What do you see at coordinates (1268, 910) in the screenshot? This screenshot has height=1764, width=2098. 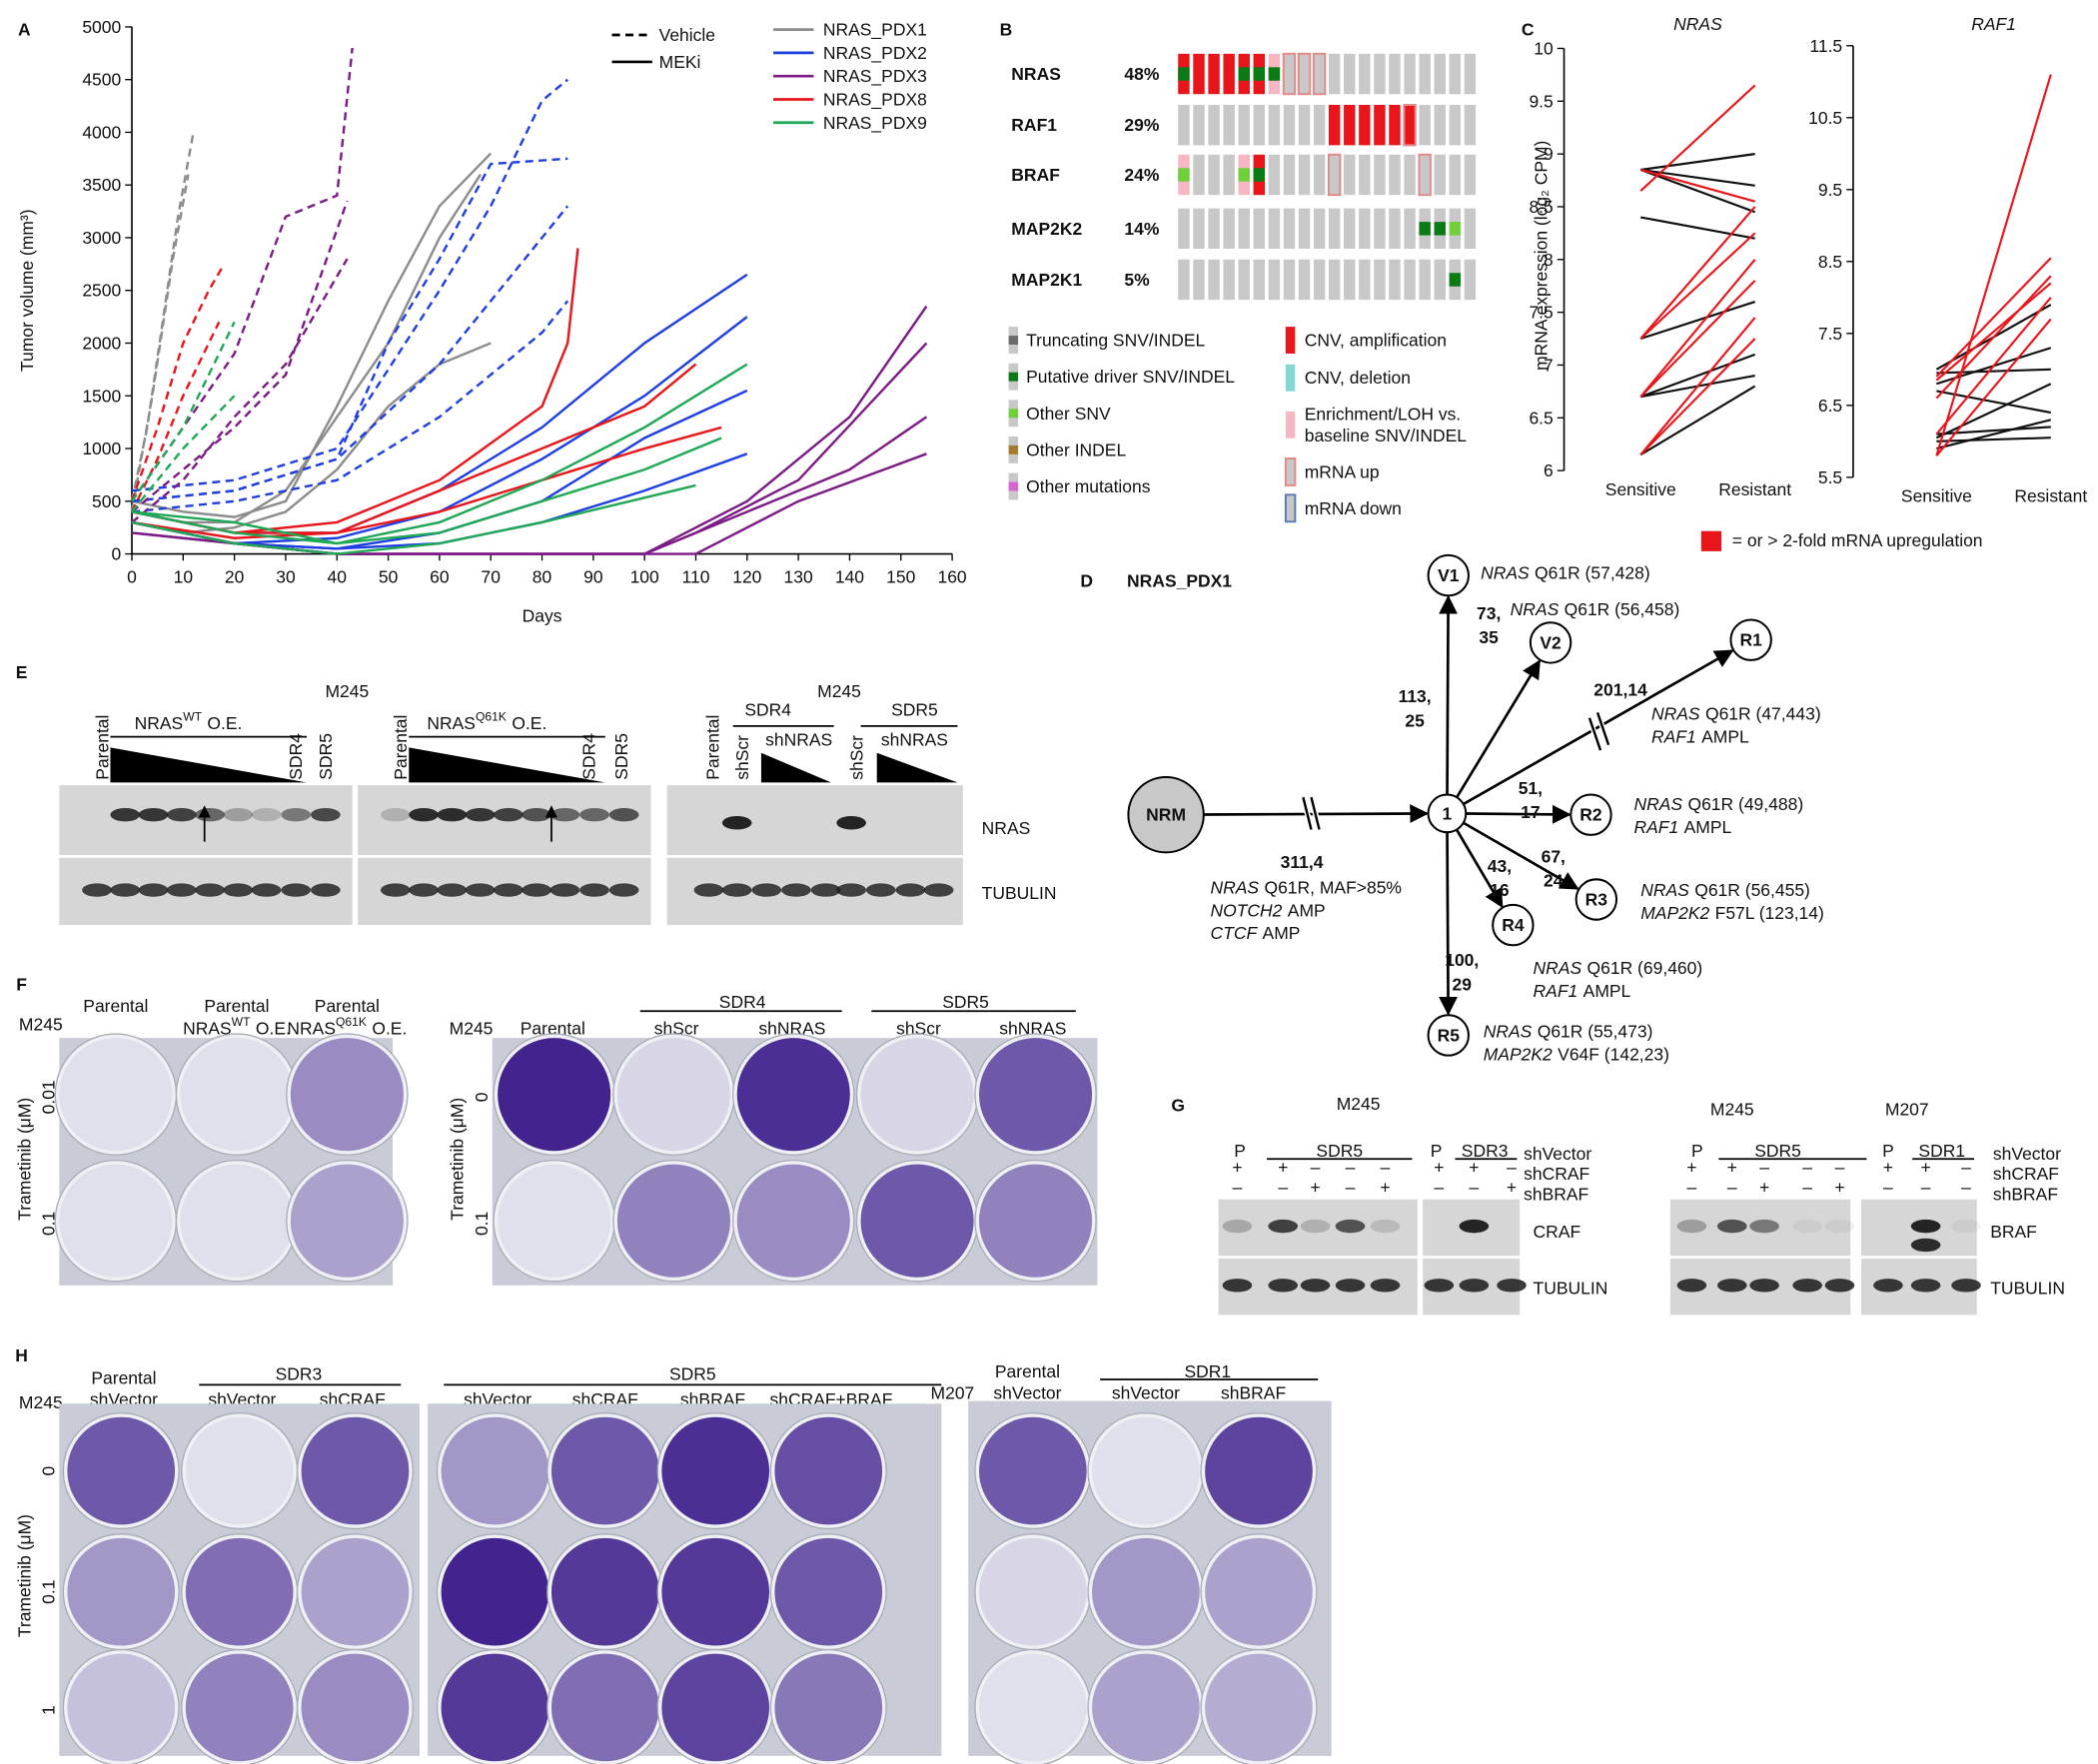 I see `mutation-annotation: NOTCH2 AMP` at bounding box center [1268, 910].